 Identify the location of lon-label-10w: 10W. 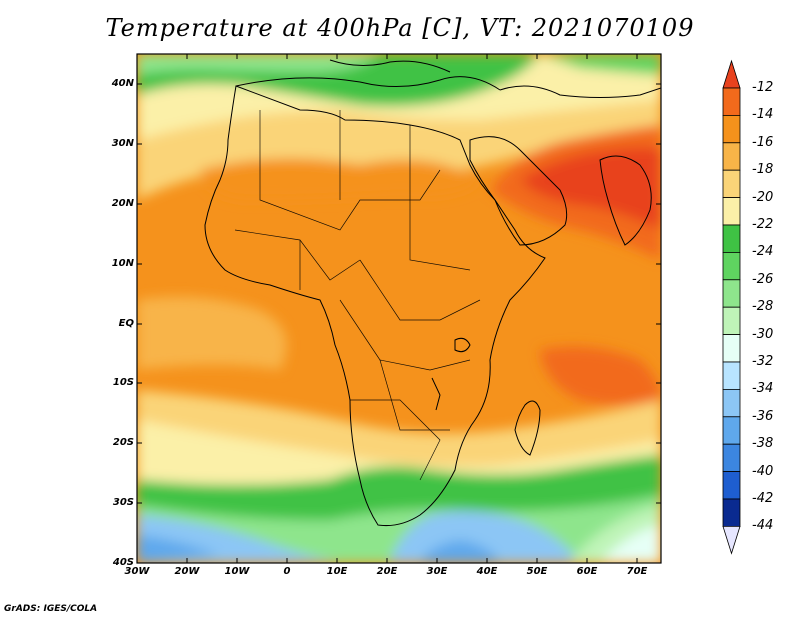
(237, 571).